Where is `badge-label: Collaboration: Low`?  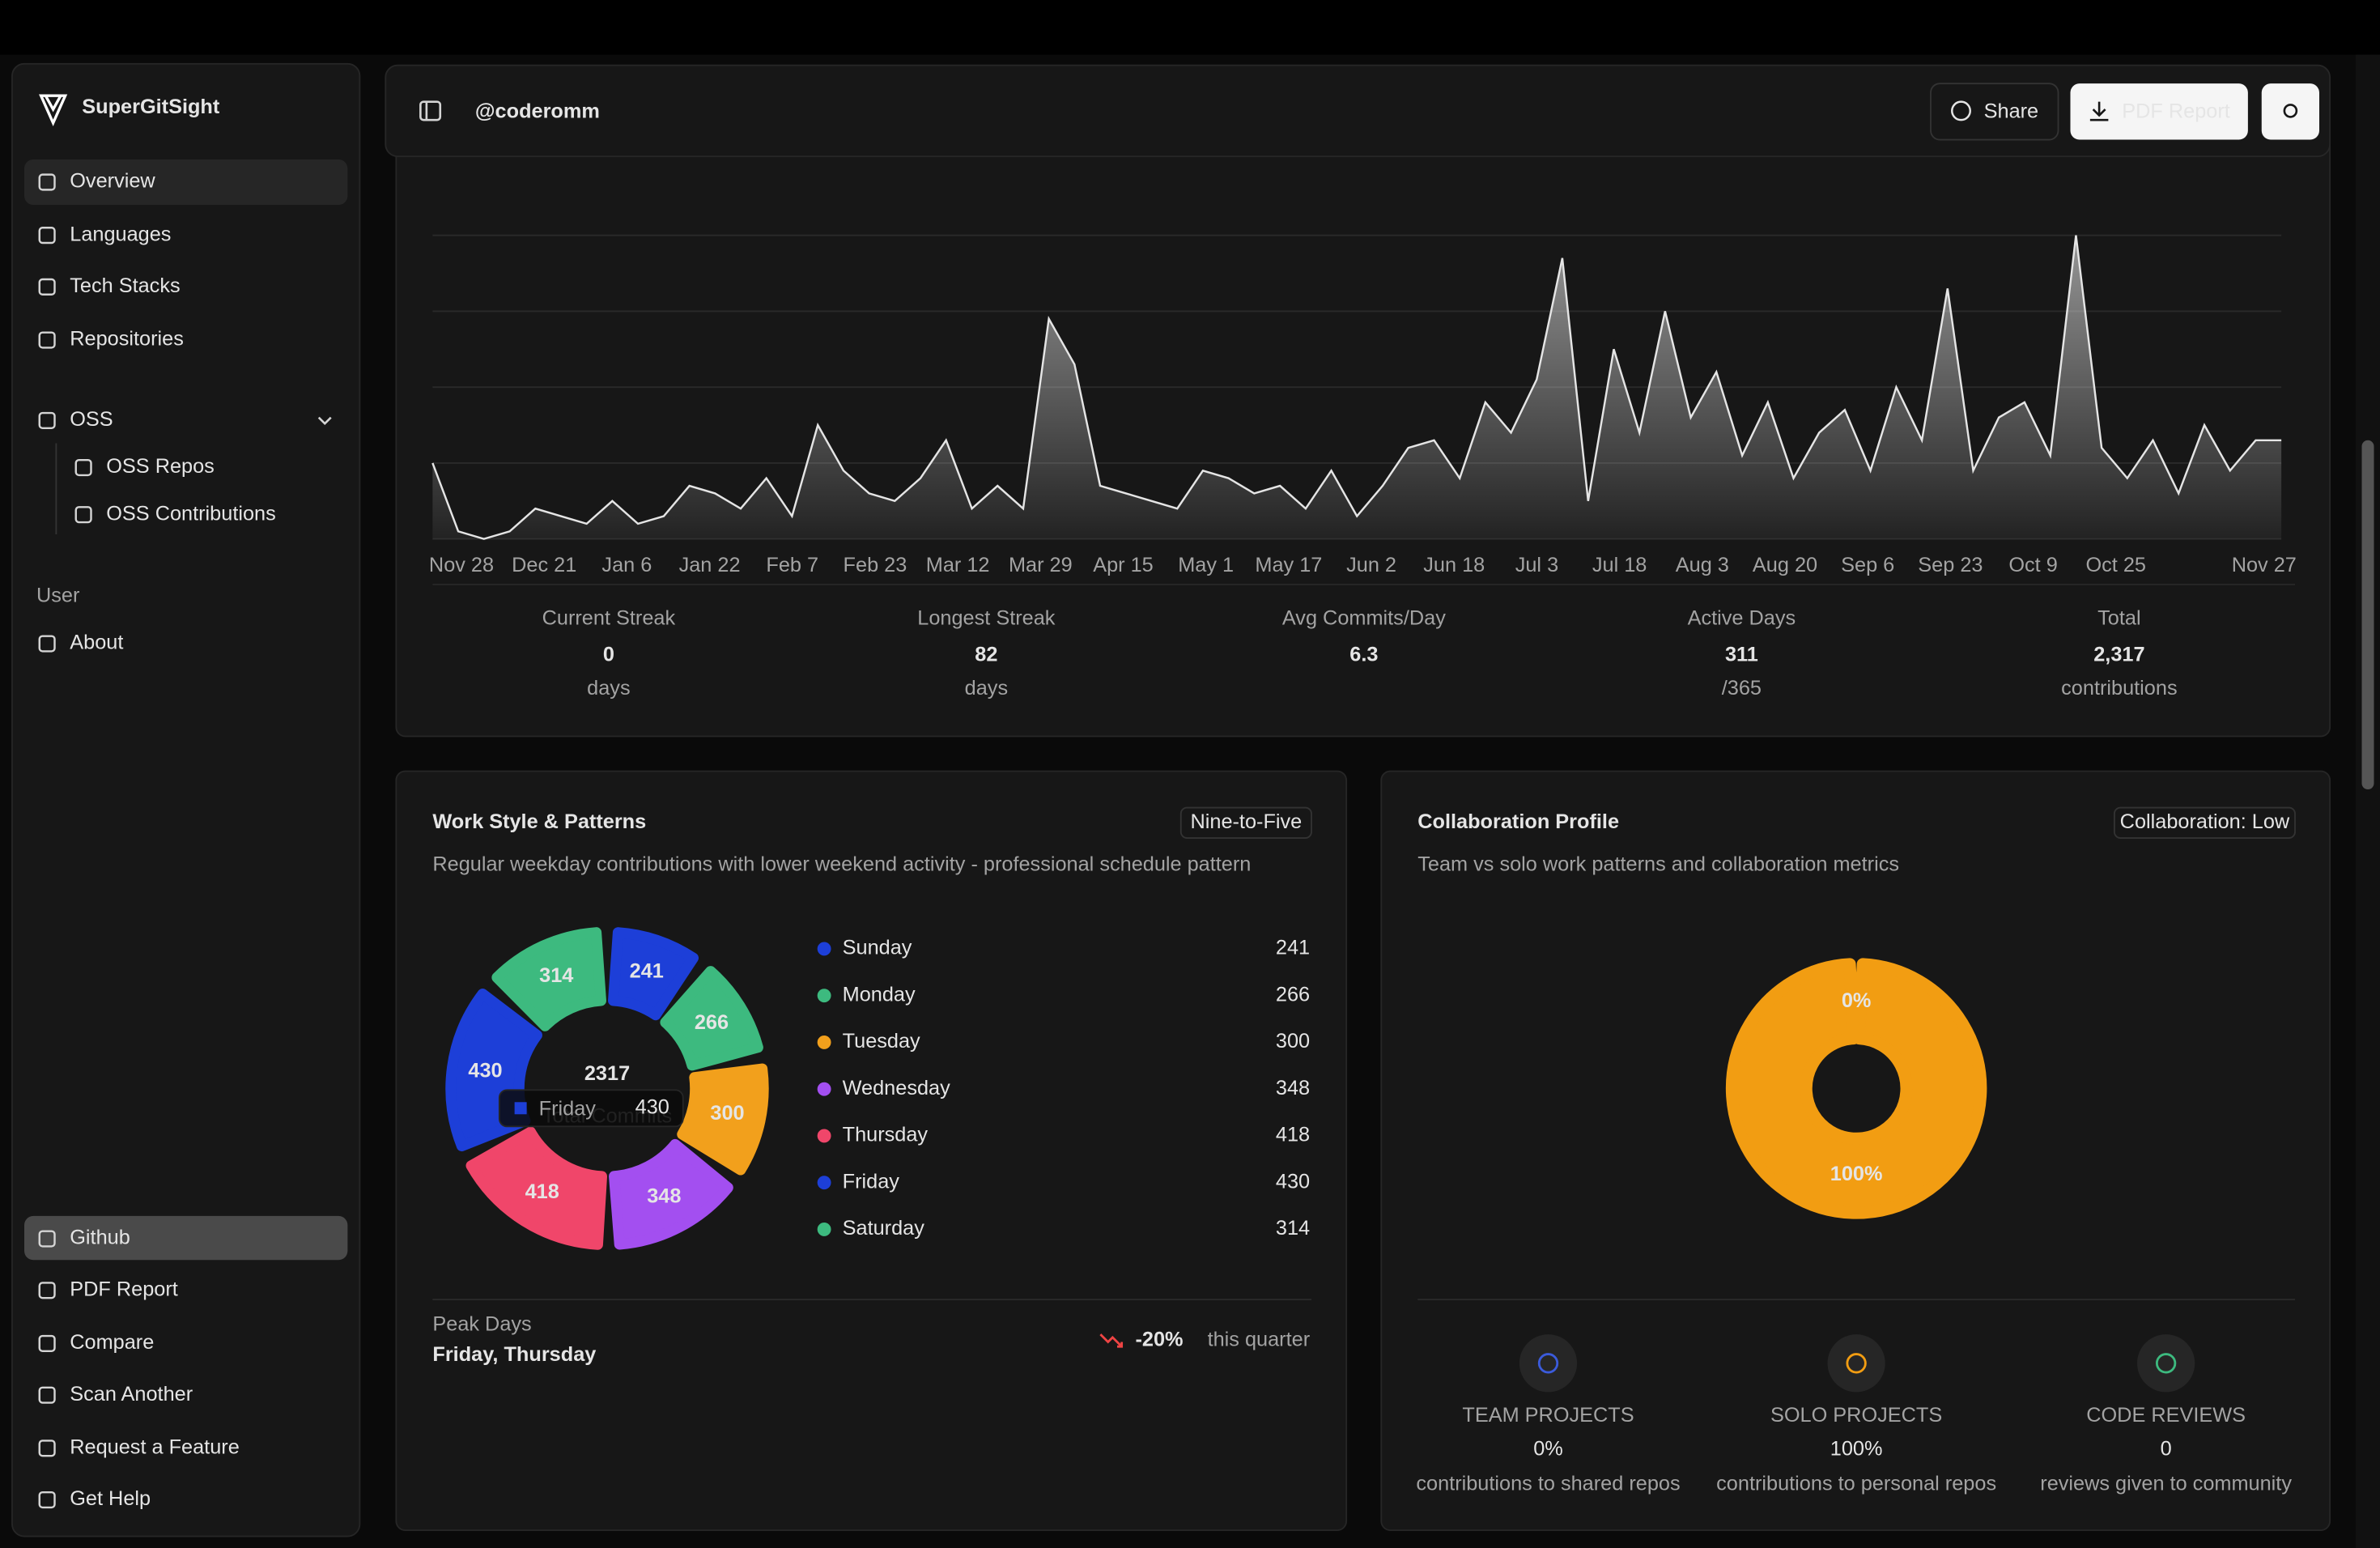 badge-label: Collaboration: Low is located at coordinates (2205, 822).